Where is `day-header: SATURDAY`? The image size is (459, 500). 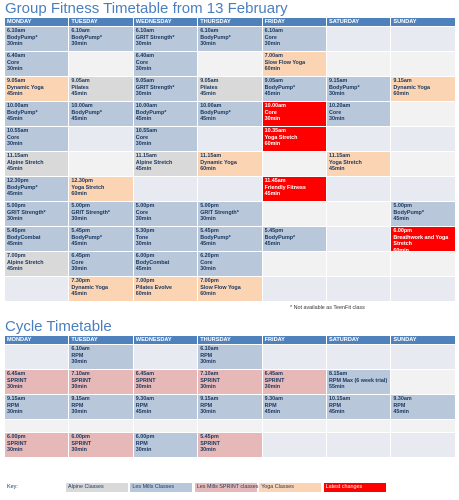 day-header: SATURDAY is located at coordinates (359, 340).